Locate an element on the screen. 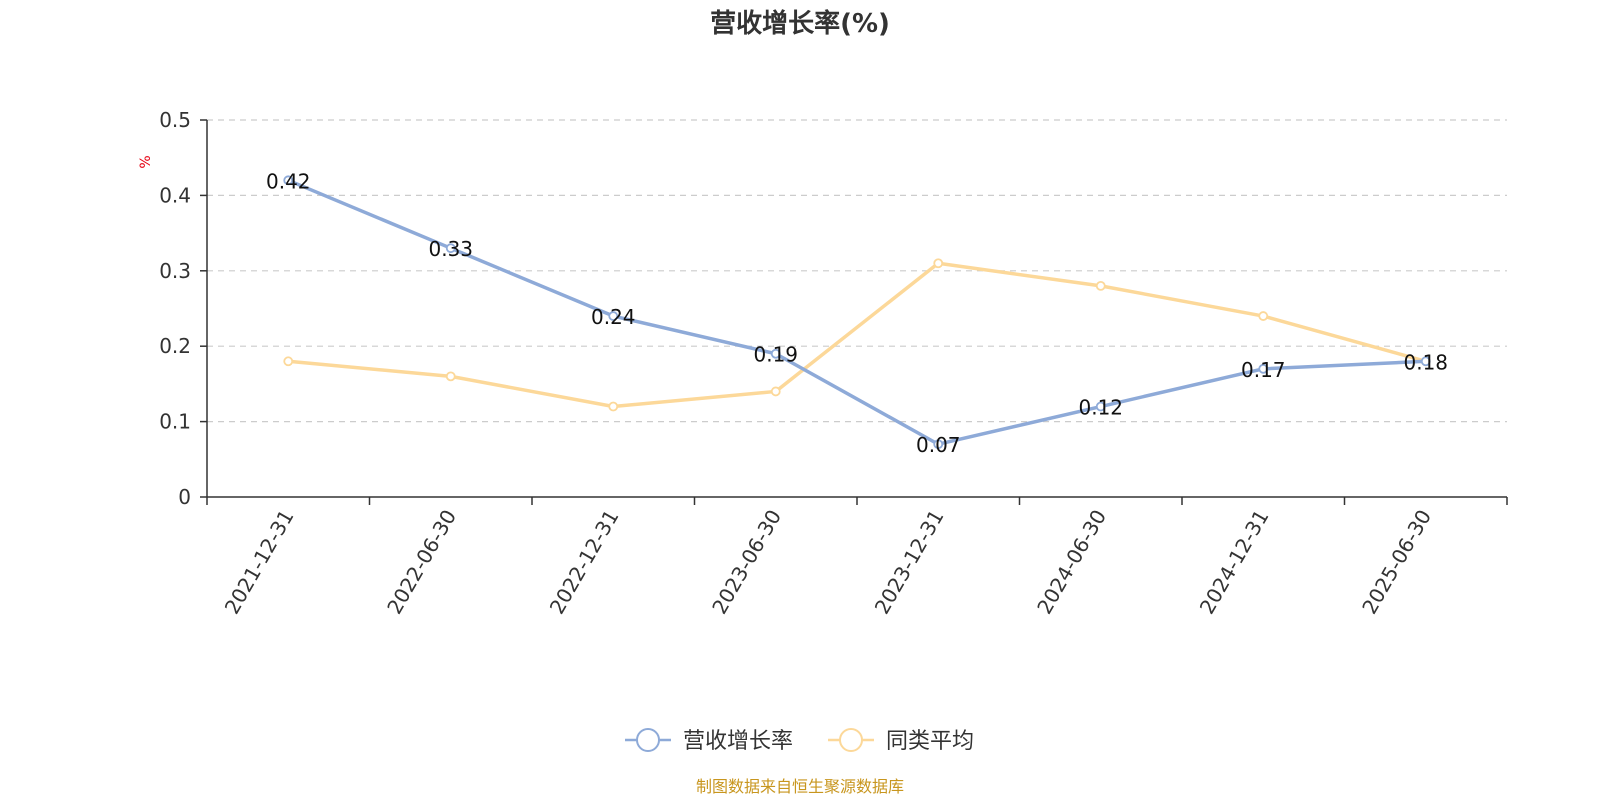 The width and height of the screenshot is (1600, 800). x-tick-label: 2022-06-30 is located at coordinates (421, 562).